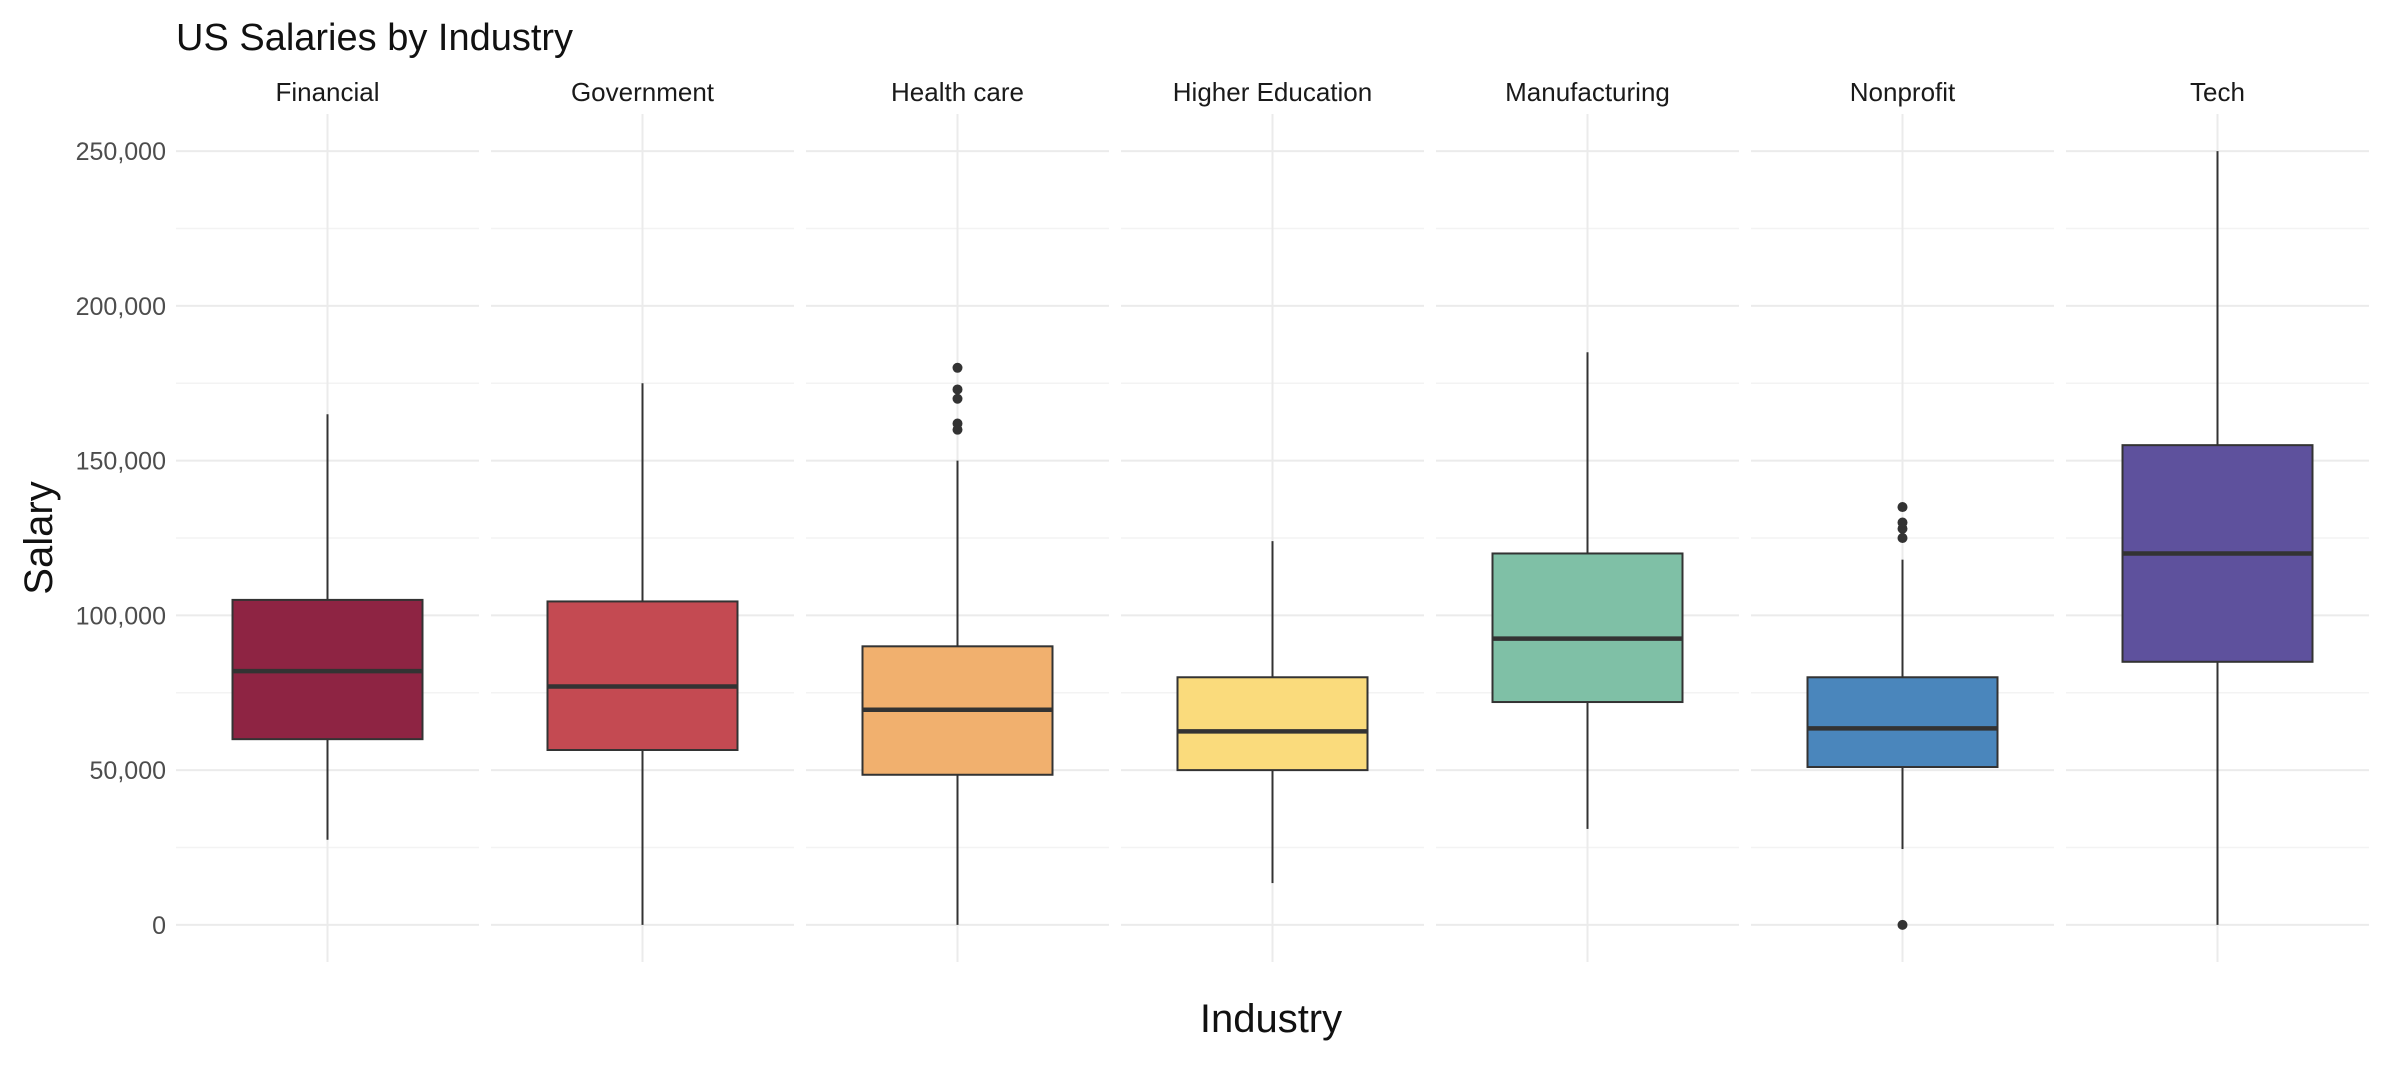 This screenshot has width=2388, height=1066. I want to click on facet-panel: Government, so click(642, 519).